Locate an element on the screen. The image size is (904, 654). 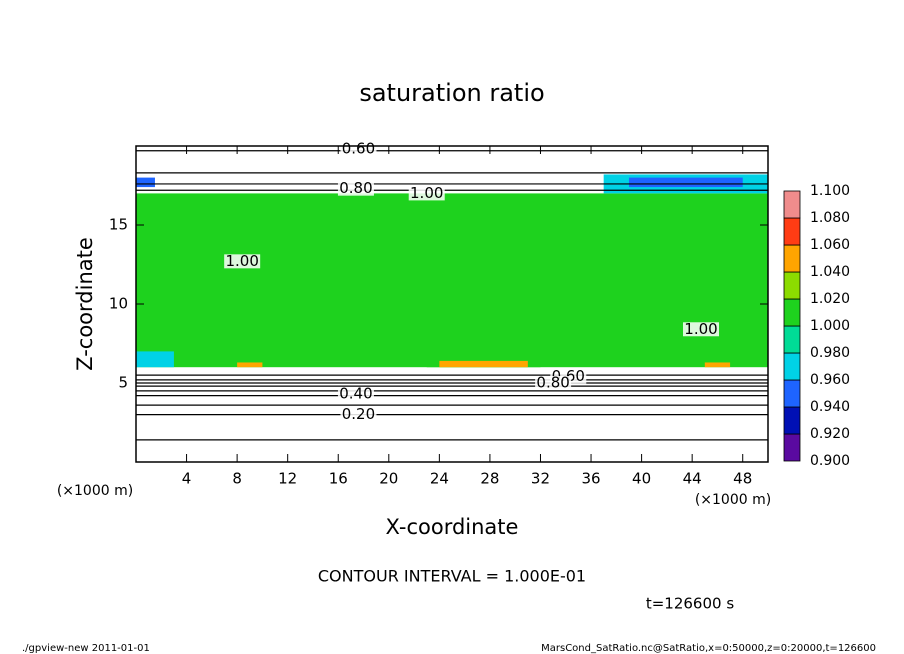
x-tick-label: 4 is located at coordinates (187, 479).